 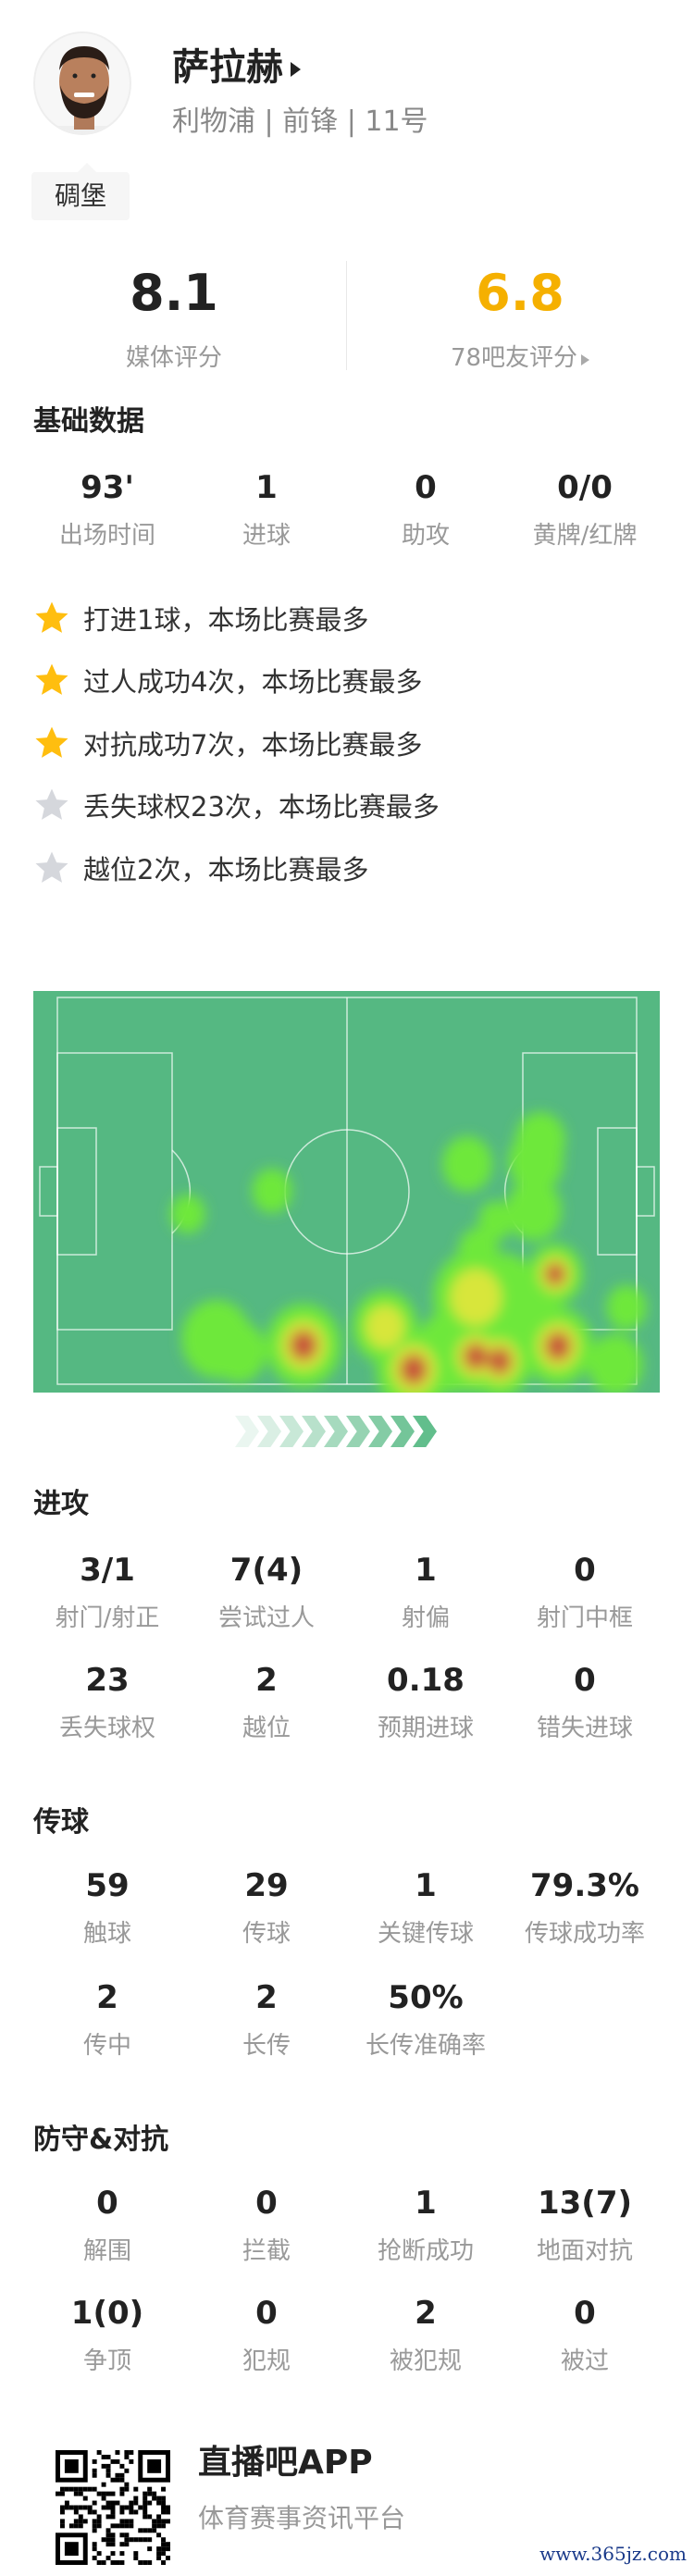 What do you see at coordinates (113, 2507) in the screenshot?
I see `qr-code` at bounding box center [113, 2507].